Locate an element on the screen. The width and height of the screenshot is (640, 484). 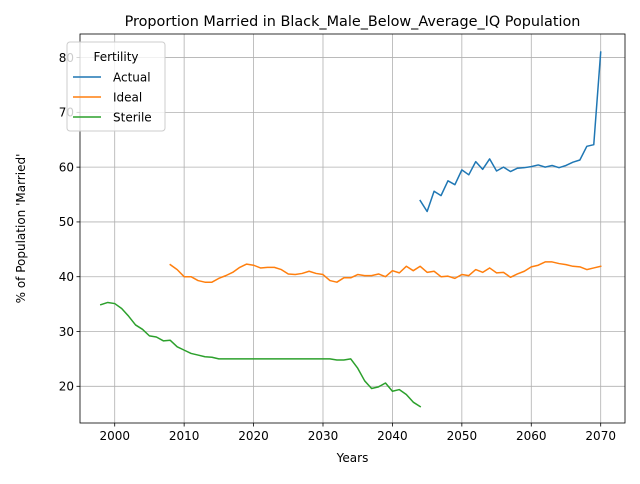
y-tick-label: 20 is located at coordinates (66, 387).